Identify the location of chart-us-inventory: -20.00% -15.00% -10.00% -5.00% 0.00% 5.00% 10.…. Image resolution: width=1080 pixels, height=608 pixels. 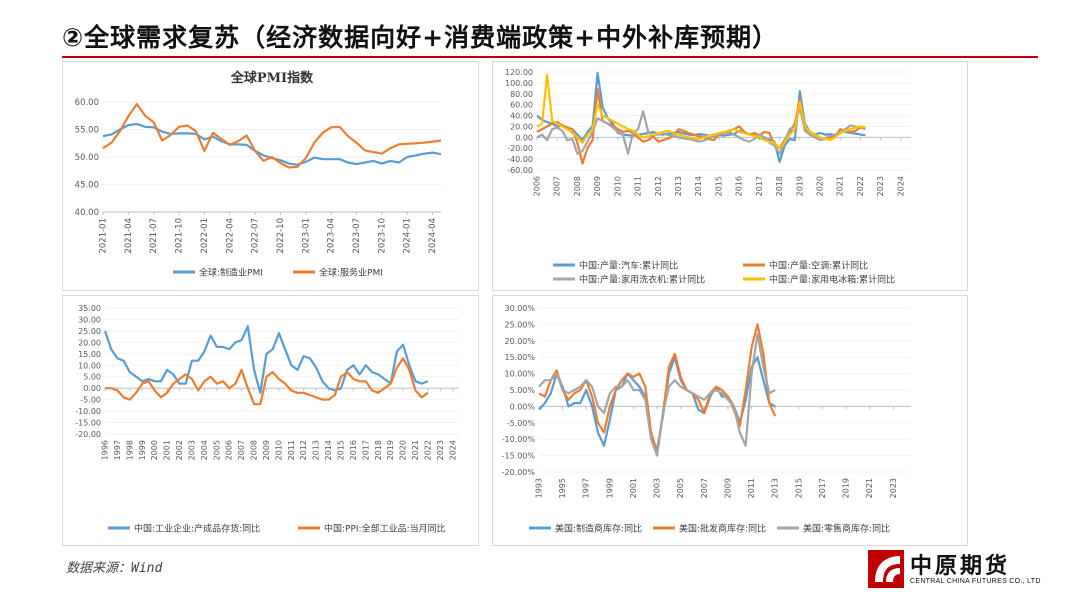
(706, 419).